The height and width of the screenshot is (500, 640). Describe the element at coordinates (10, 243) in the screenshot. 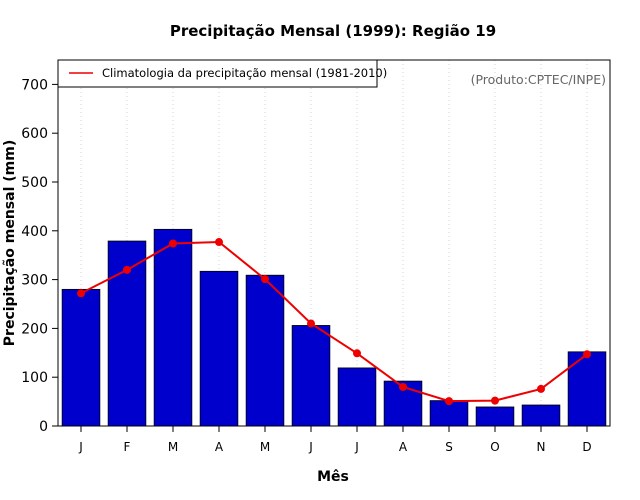

I see `y-axis-label: Precipitação mensal (mm)` at that location.